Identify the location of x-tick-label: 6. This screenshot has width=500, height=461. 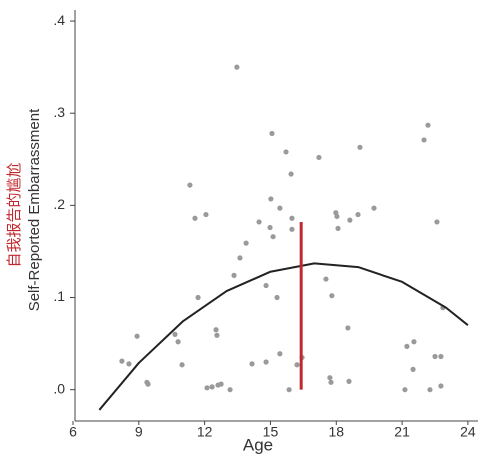
(73, 432).